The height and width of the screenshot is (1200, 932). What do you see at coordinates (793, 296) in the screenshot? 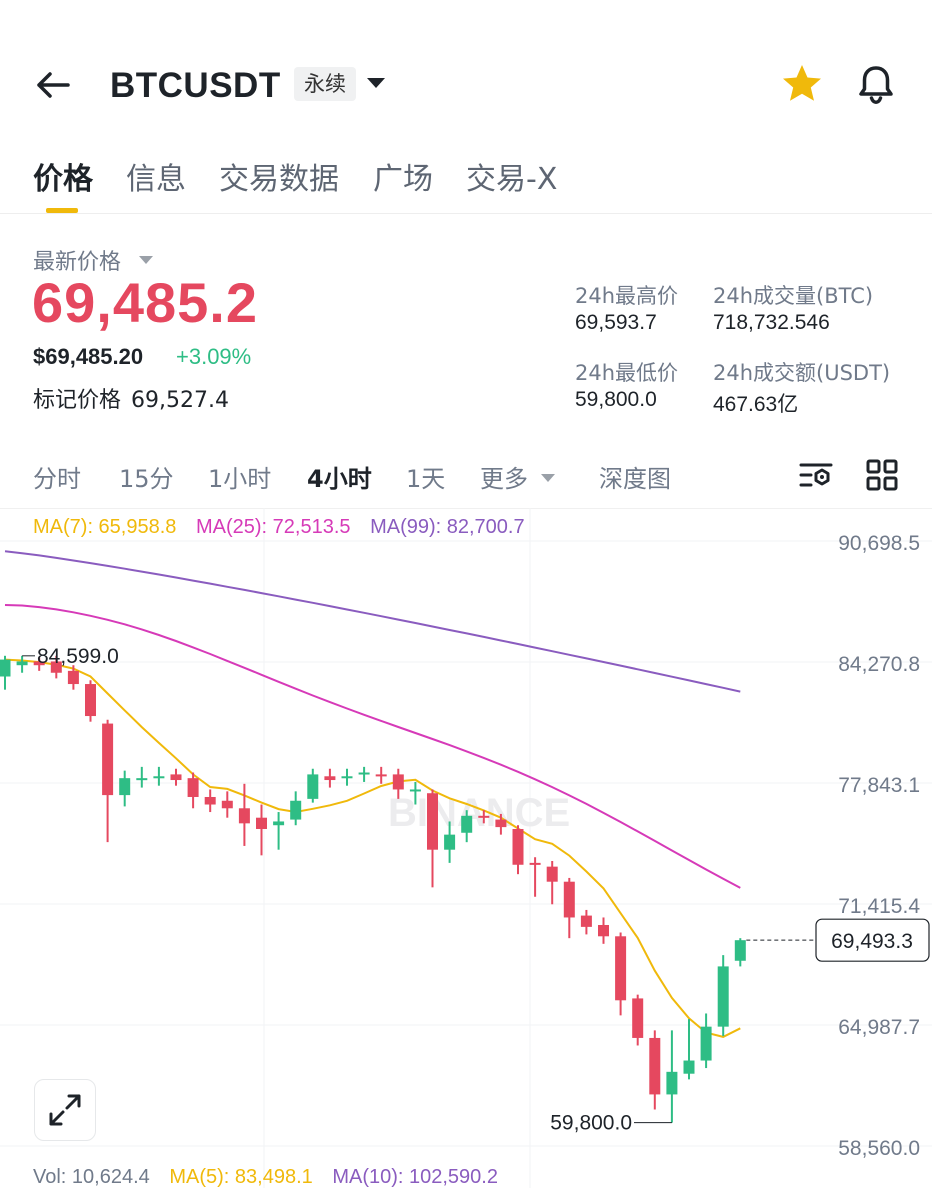
I see `volume-btc-label: 24h成交量(BTC)` at bounding box center [793, 296].